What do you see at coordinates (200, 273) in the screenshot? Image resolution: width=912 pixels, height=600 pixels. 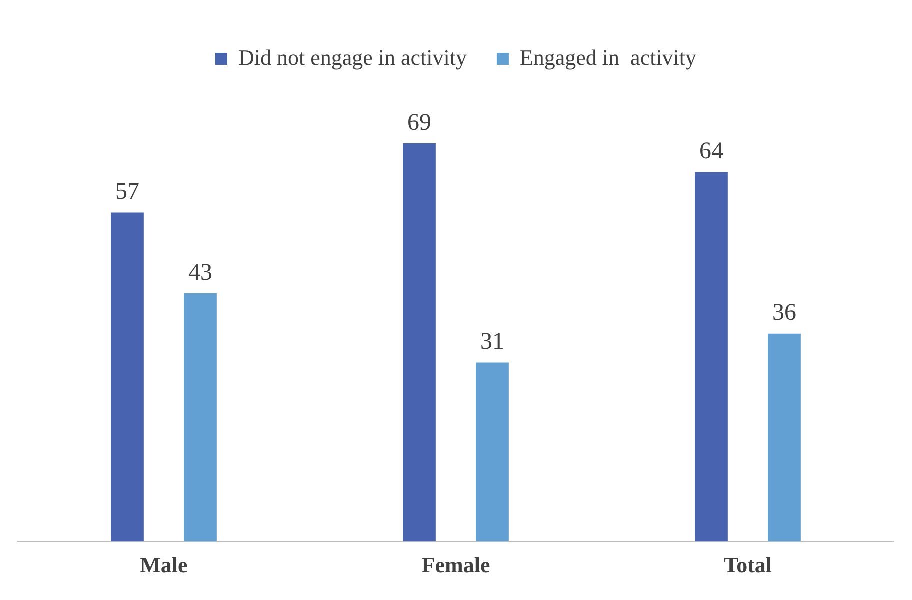 I see `data-label: 43` at bounding box center [200, 273].